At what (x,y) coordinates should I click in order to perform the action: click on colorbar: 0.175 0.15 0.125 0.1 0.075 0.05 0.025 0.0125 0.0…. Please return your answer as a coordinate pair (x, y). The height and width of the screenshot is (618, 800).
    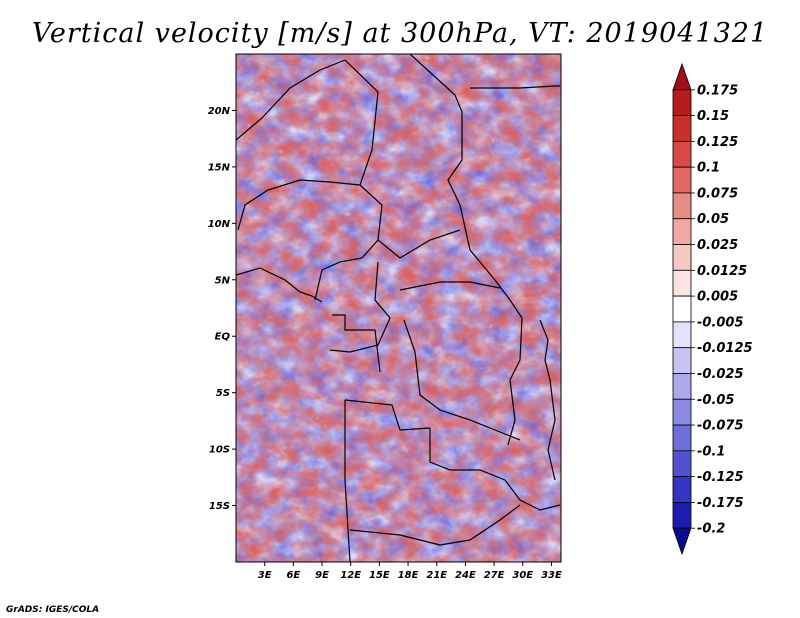
    Looking at the image, I should click on (712, 309).